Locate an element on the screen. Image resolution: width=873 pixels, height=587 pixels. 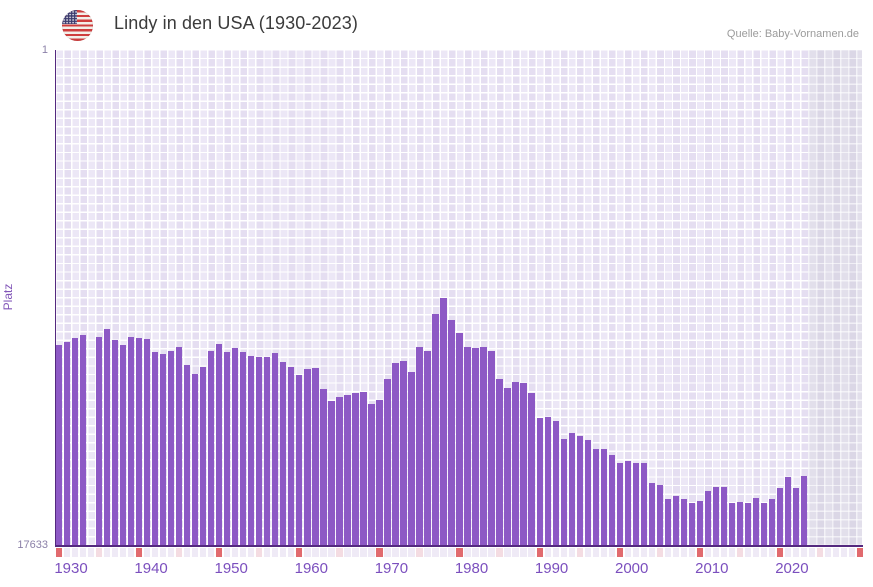
bar-2008 is located at coordinates (683, 522).